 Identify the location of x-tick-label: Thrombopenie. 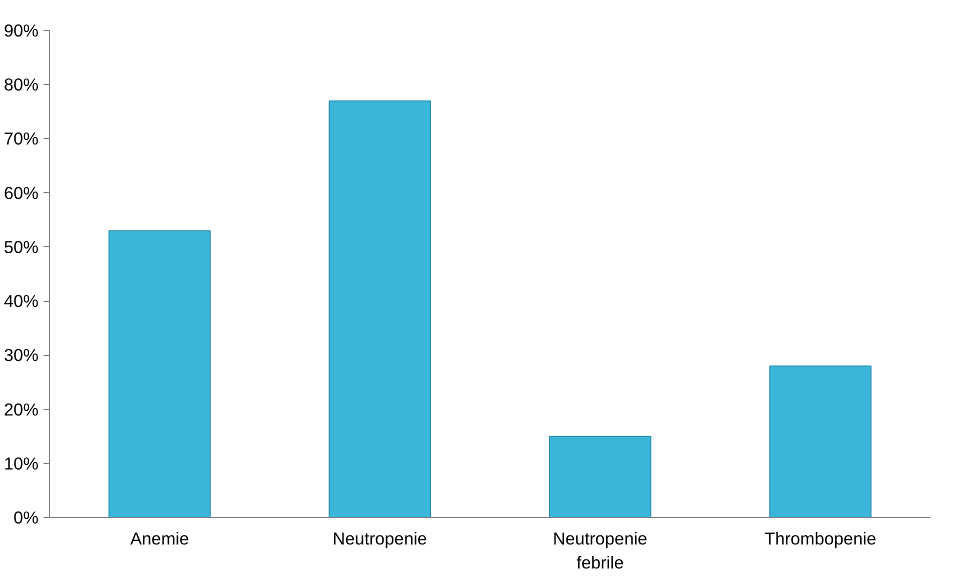
(820, 538).